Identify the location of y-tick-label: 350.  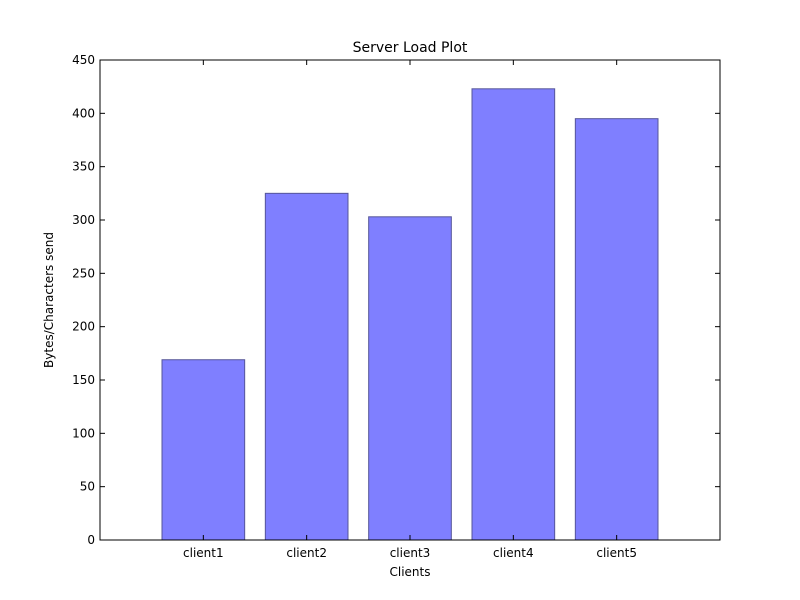
(83, 167).